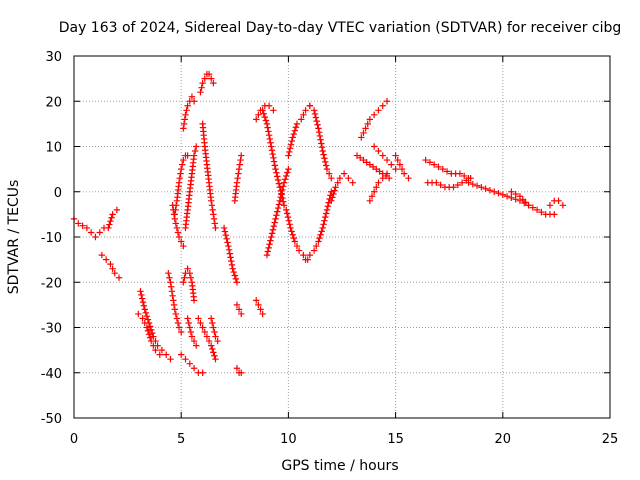  I want to click on x-tick-label: 25, so click(610, 439).